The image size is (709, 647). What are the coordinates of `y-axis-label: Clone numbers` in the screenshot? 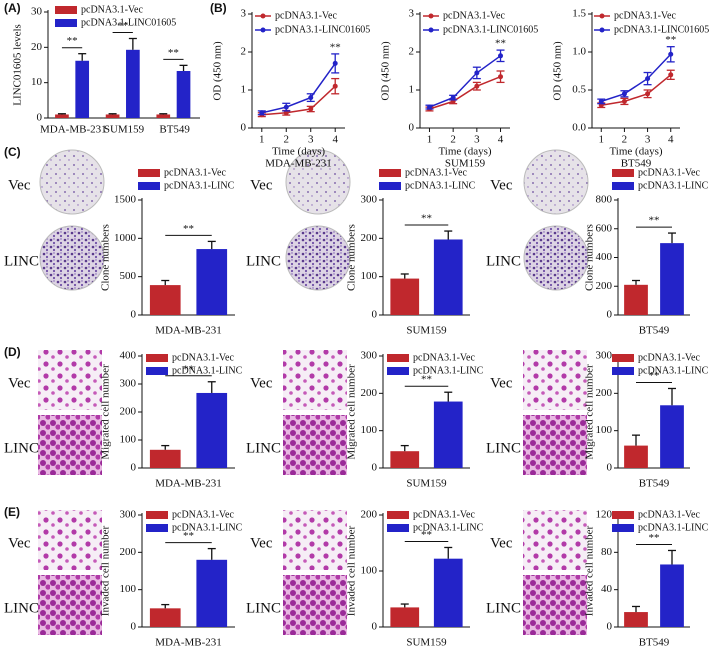 It's located at (590, 257).